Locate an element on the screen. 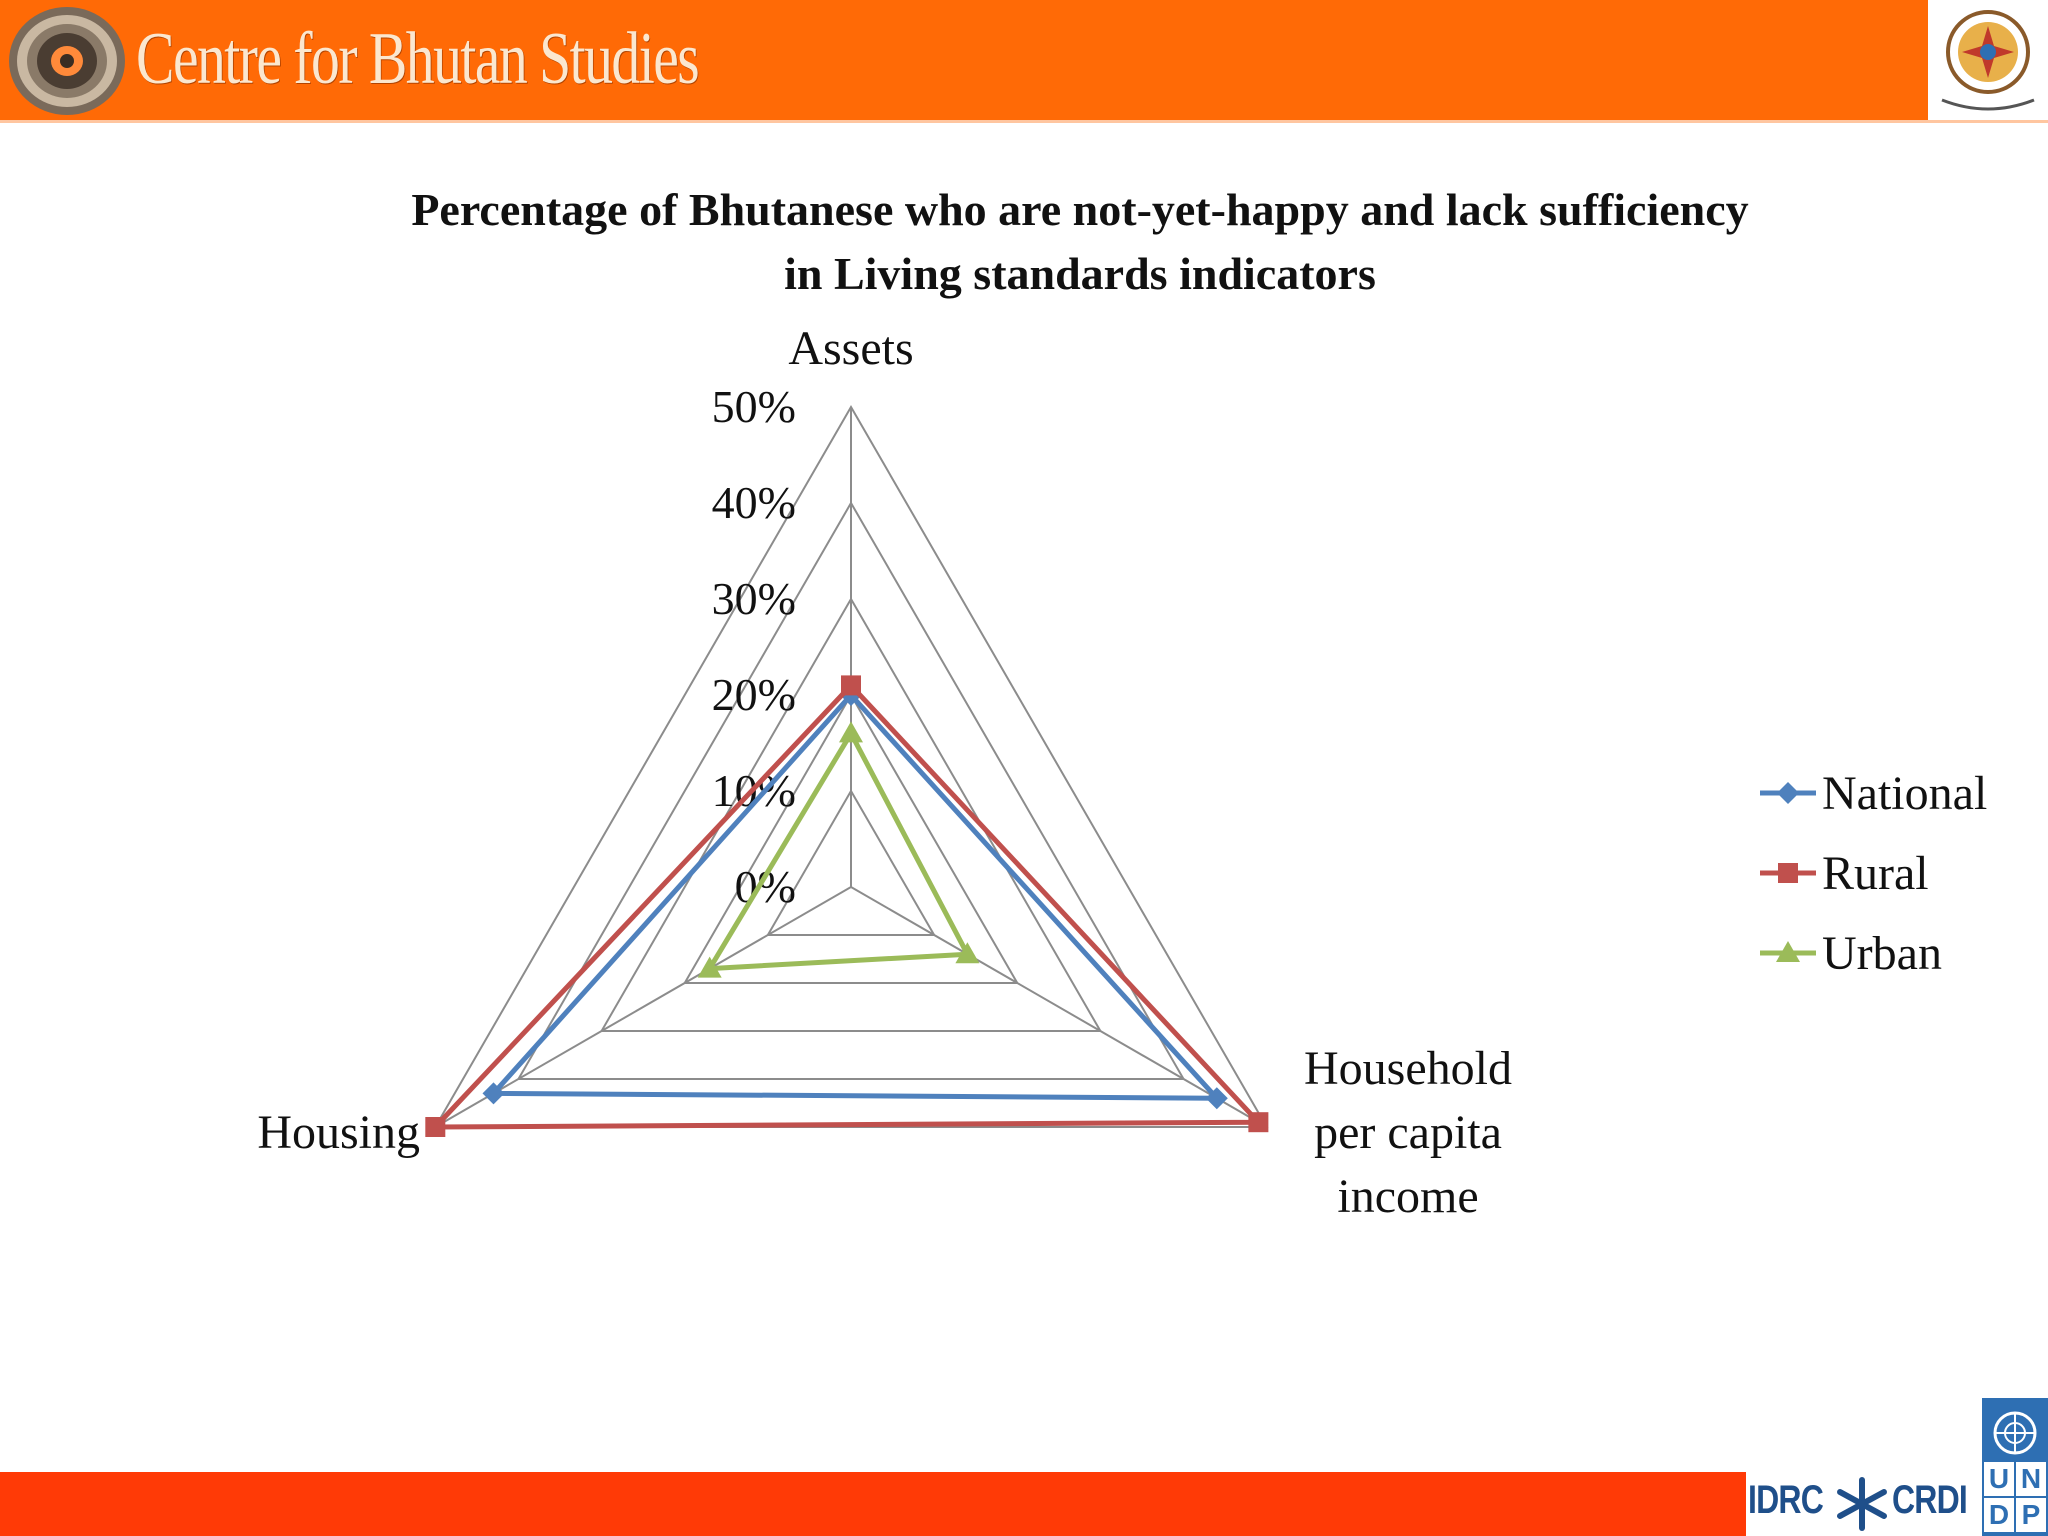  undp-letter-d: D is located at coordinates (1999, 1515).